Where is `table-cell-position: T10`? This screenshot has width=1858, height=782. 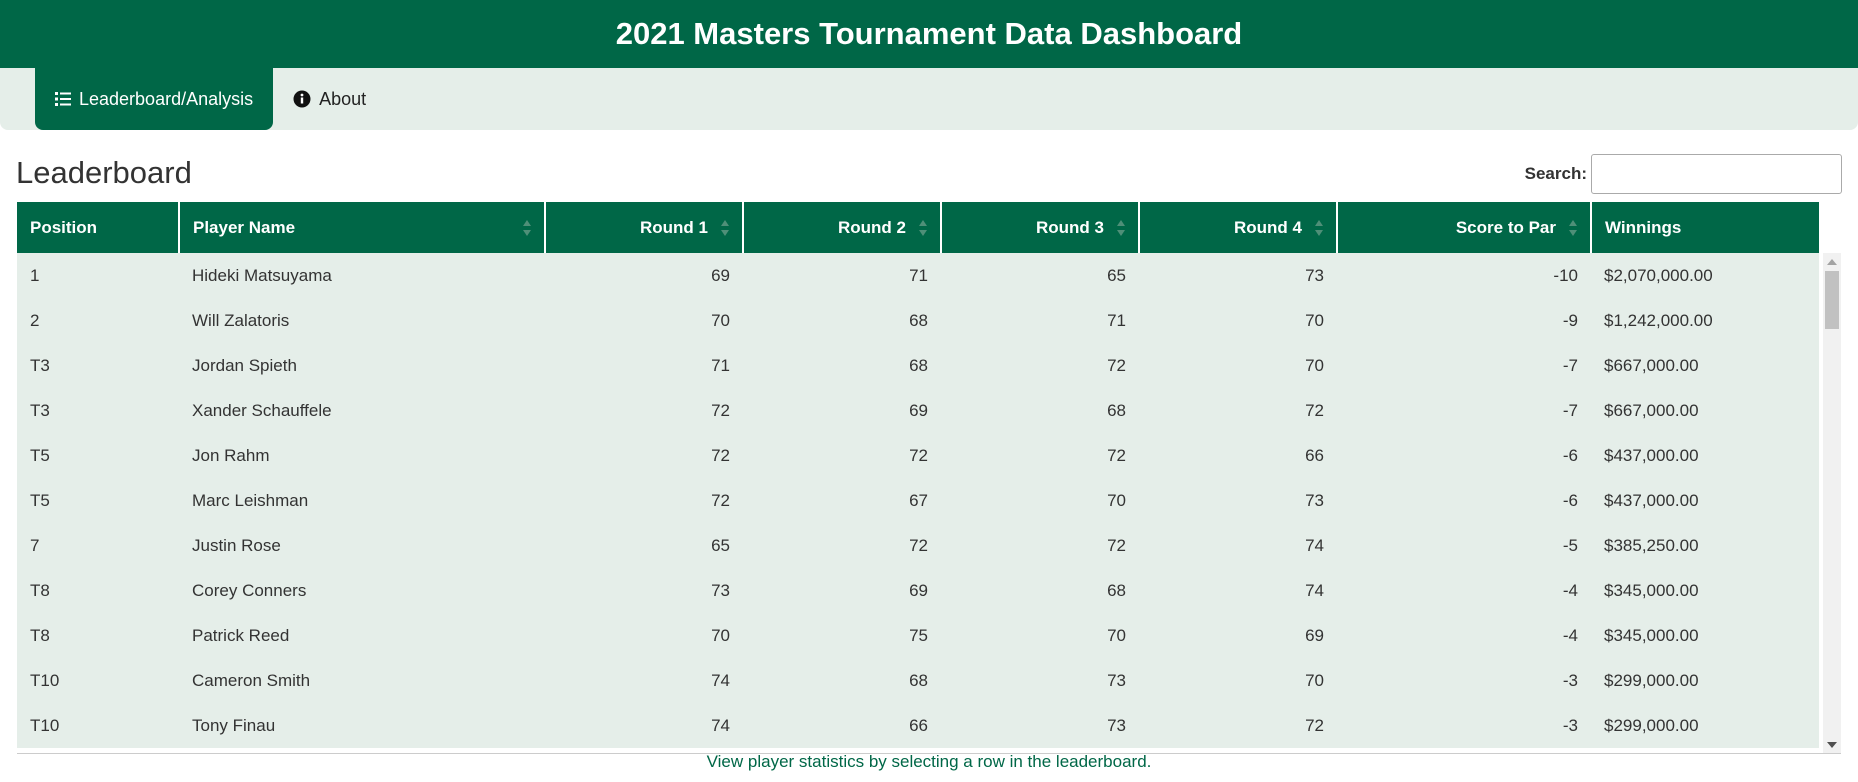
table-cell-position: T10 is located at coordinates (98, 680).